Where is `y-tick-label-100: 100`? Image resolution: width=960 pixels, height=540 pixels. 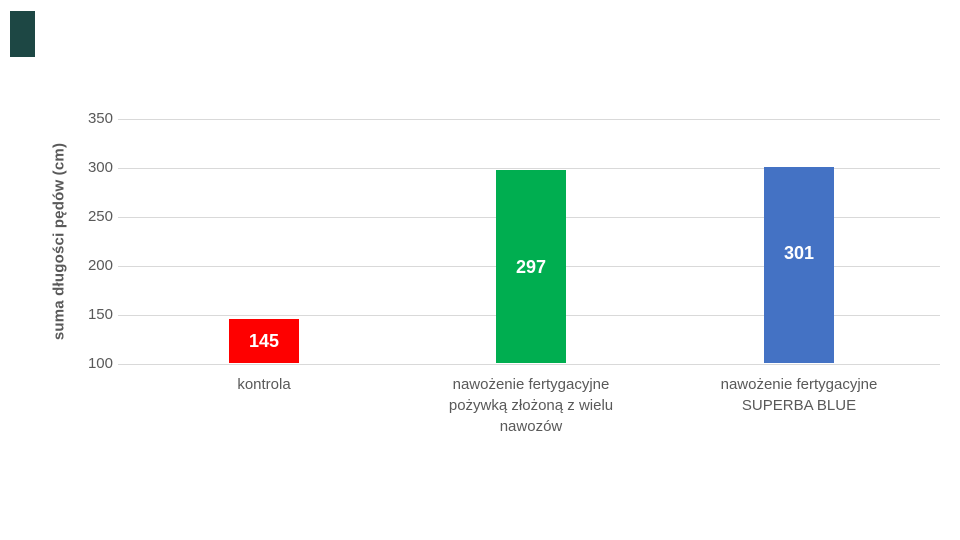
y-tick-label-100: 100 is located at coordinates (100, 363).